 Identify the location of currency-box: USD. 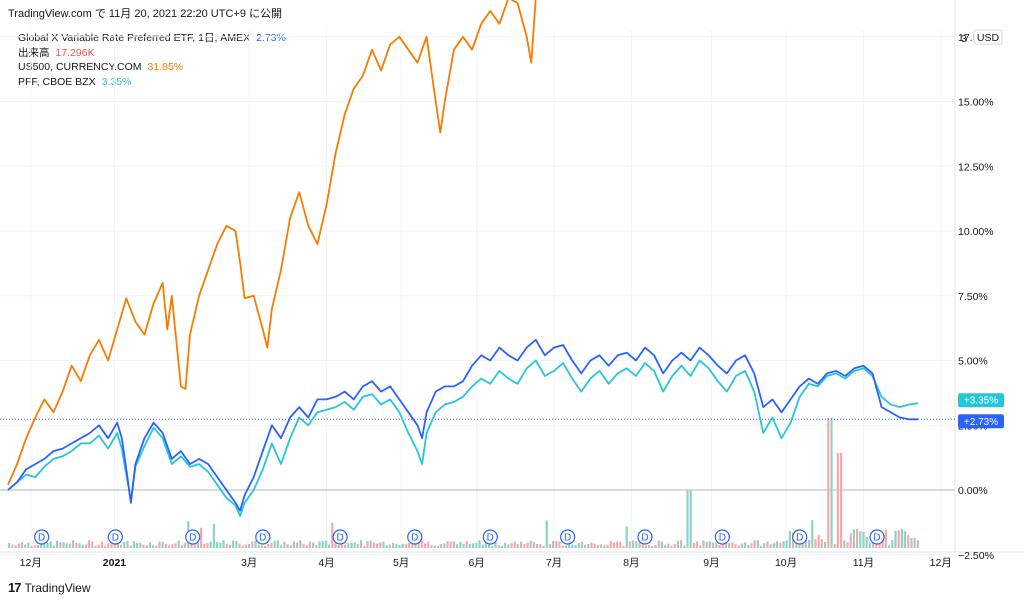
(988, 37).